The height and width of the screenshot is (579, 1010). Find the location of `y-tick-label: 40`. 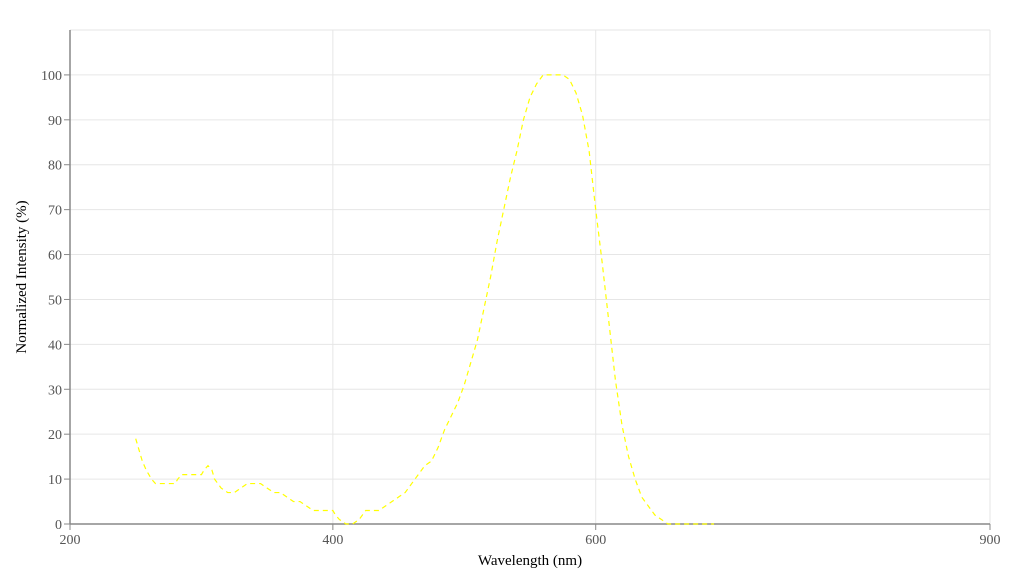

y-tick-label: 40 is located at coordinates (55, 345).